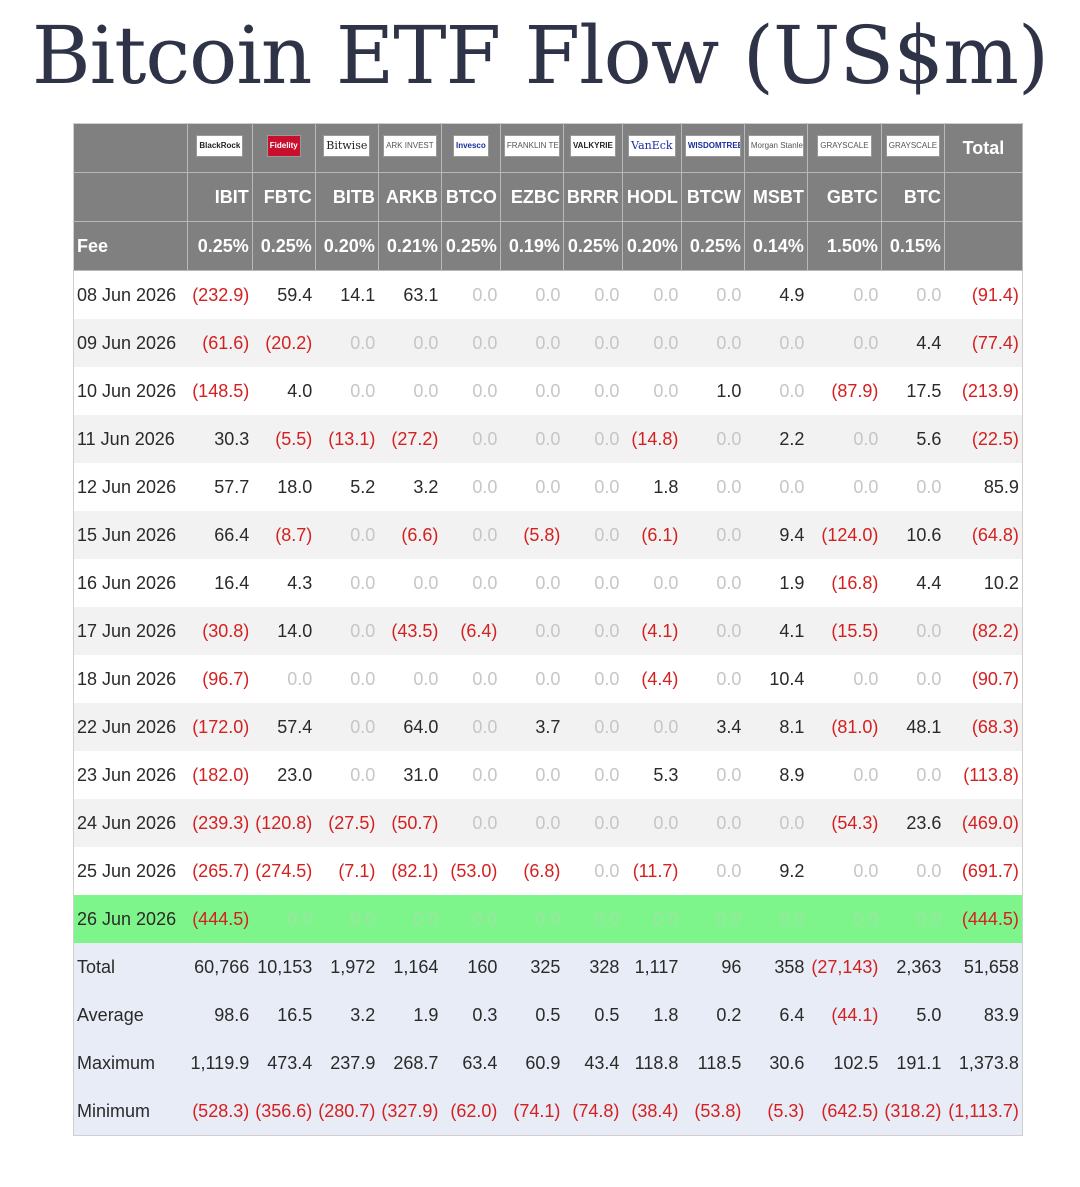 This screenshot has height=1187, width=1080. Describe the element at coordinates (983, 1015) in the screenshot. I see `summary-value: 83.9` at that location.